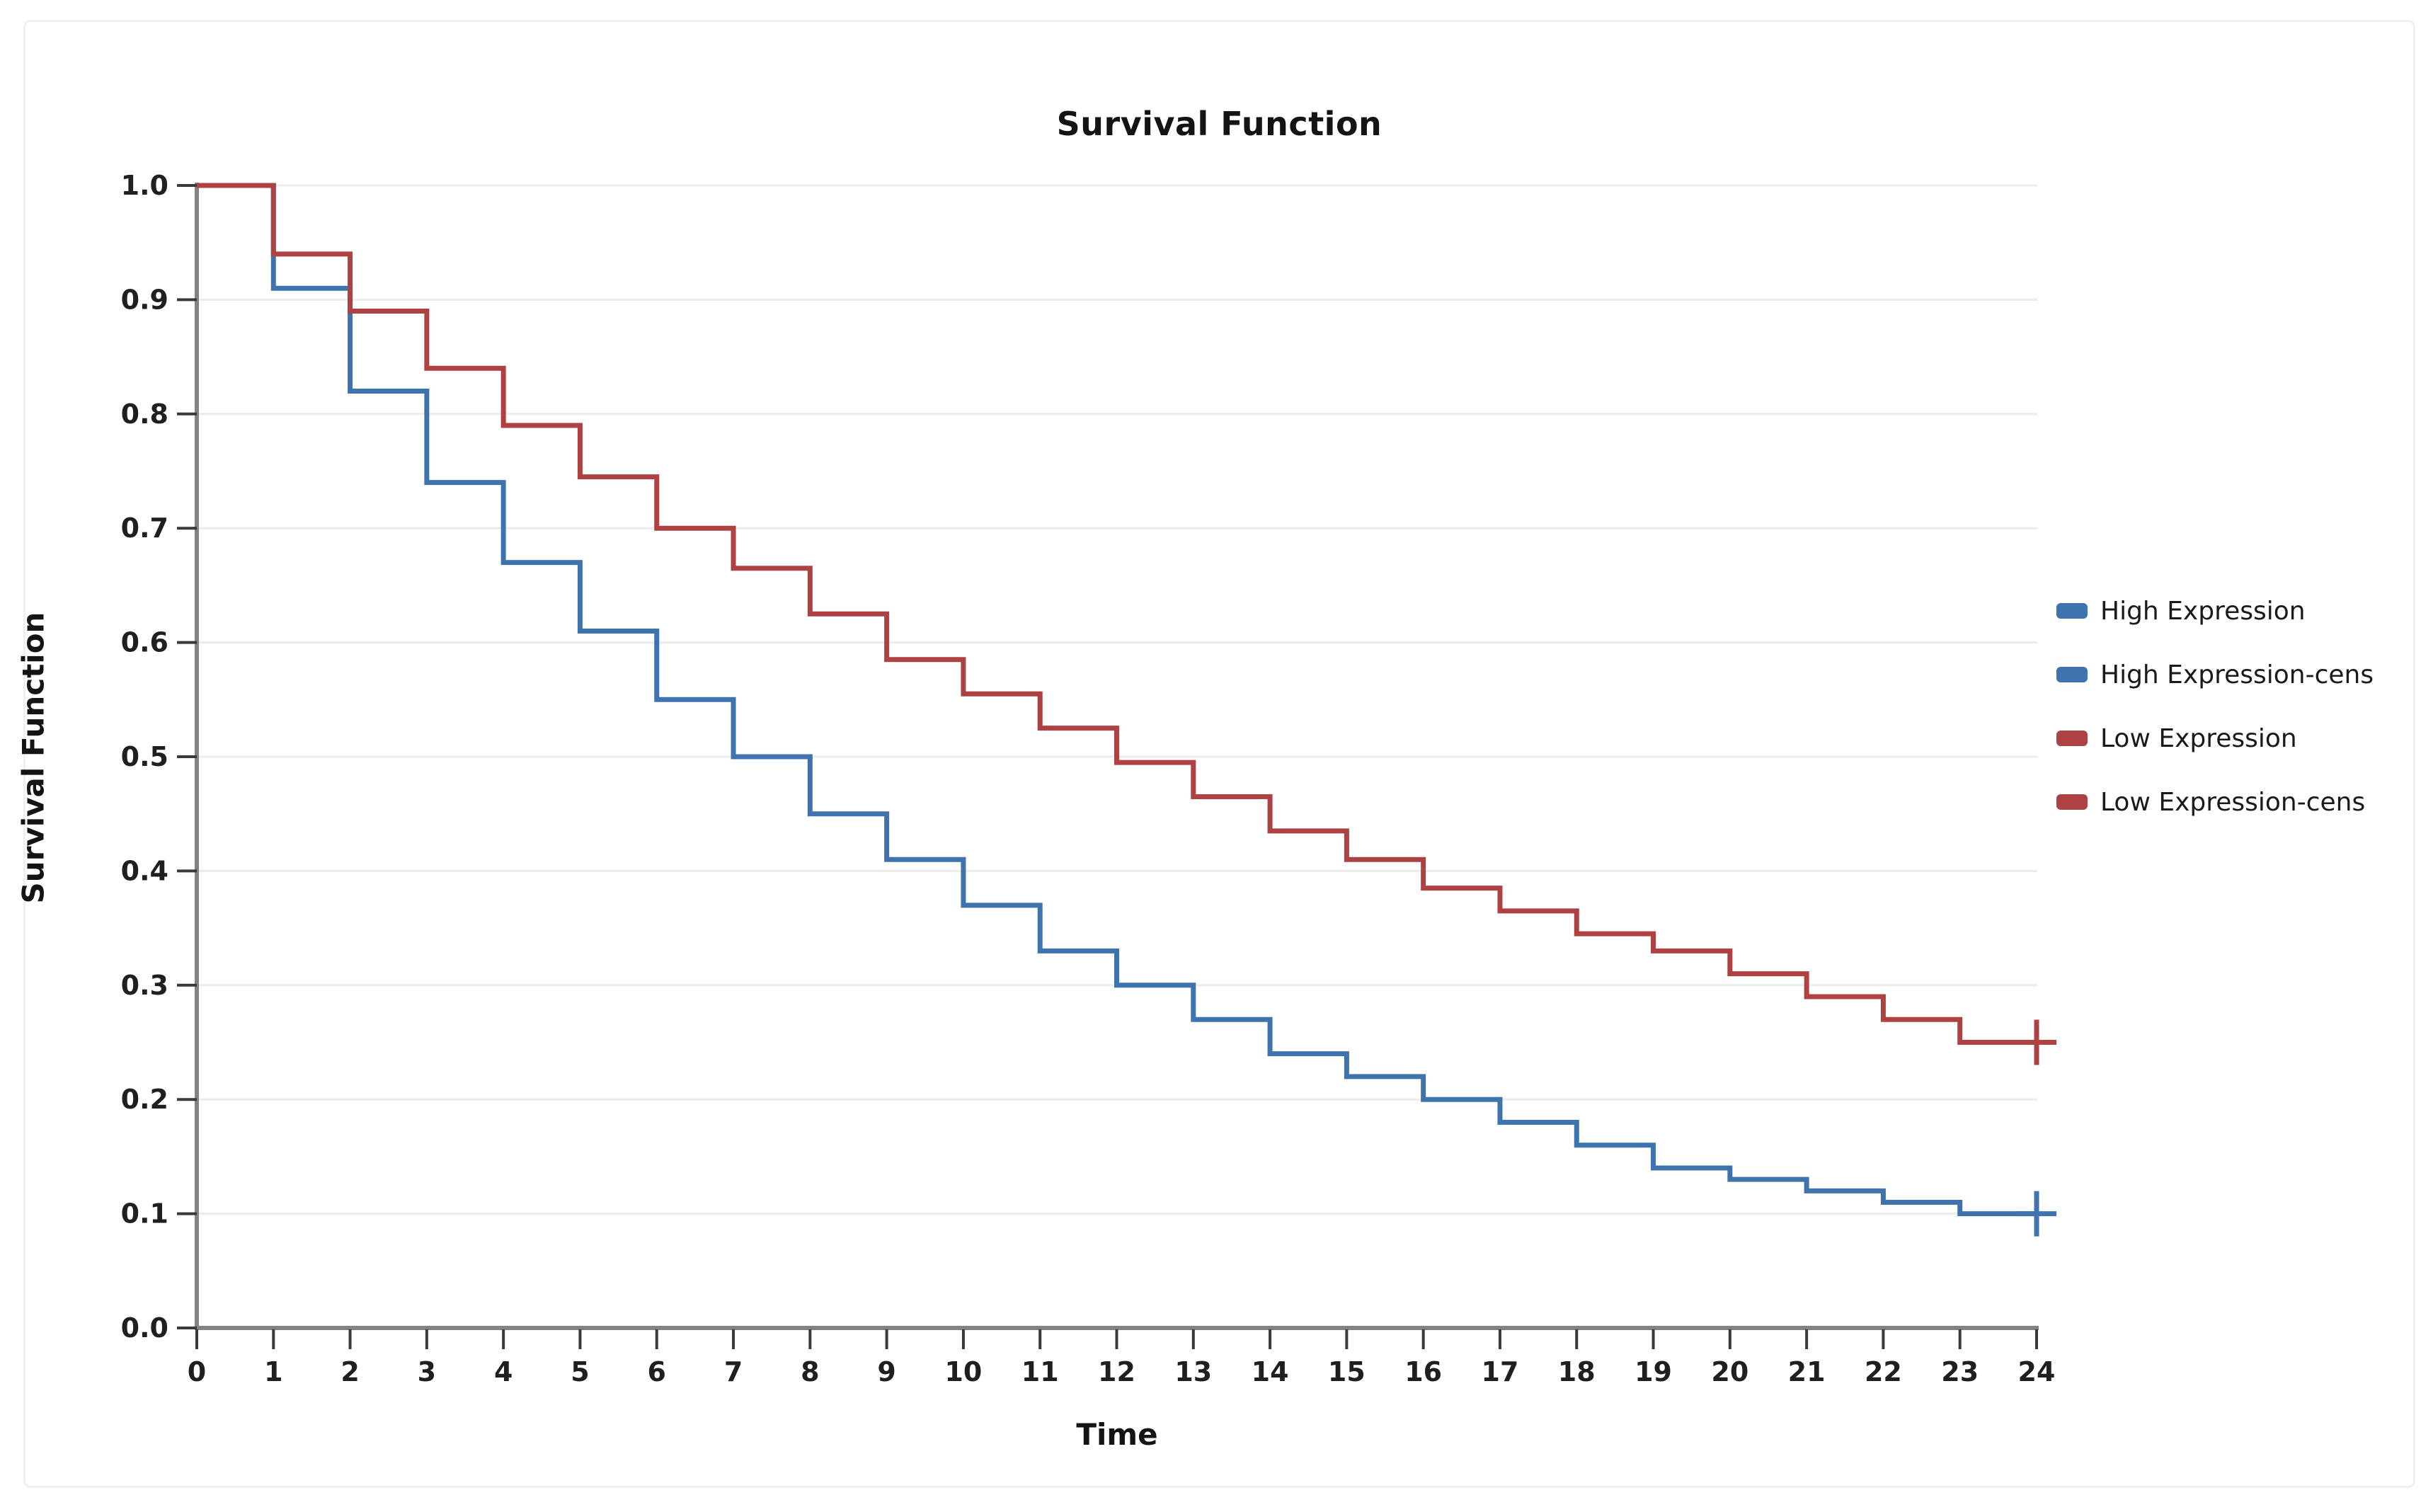  Describe the element at coordinates (144, 871) in the screenshot. I see `y-tick-label: 0.4` at that location.